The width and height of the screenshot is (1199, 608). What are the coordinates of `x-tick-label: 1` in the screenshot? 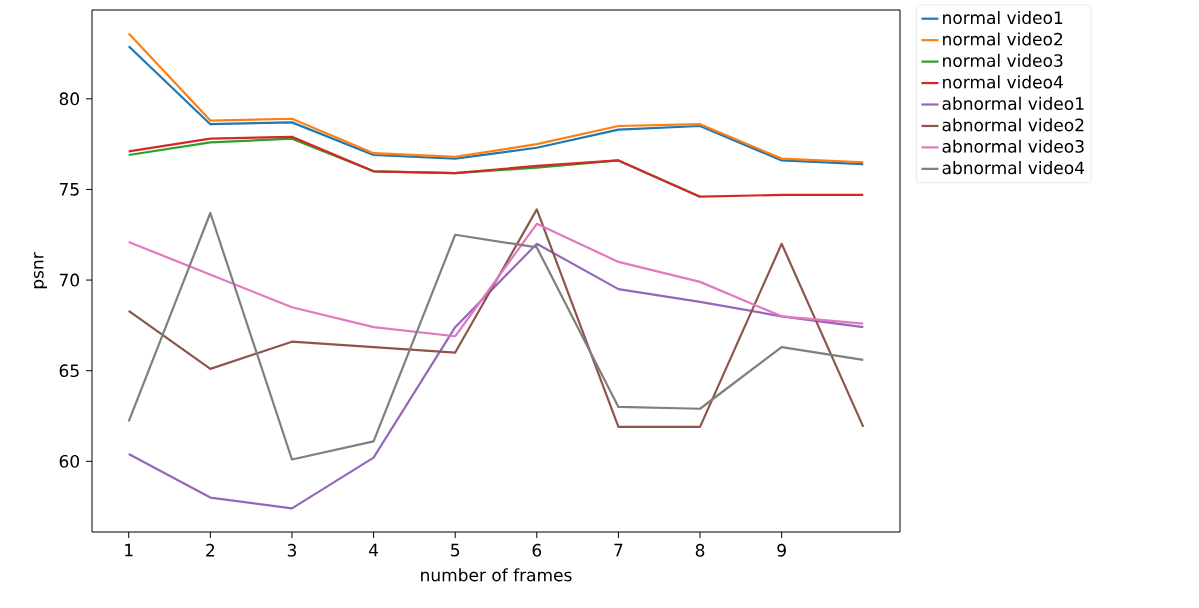 It's located at (129, 550).